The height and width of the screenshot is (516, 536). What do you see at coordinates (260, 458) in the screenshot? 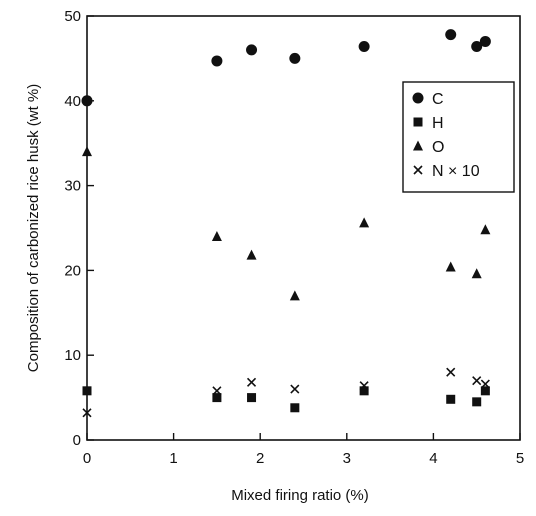
I see `x-tick-label: 2` at bounding box center [260, 458].